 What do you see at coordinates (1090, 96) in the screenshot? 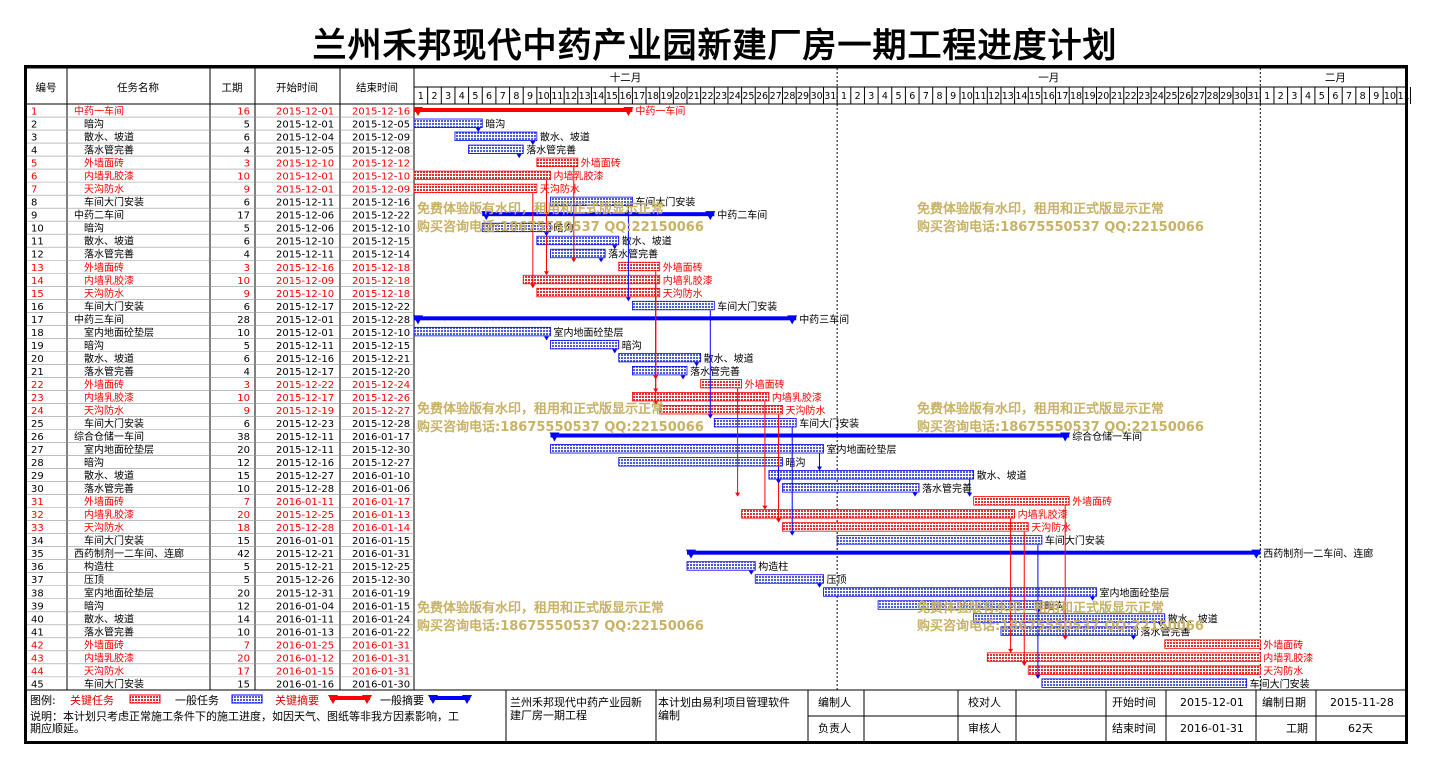
I see `day-label: 19` at bounding box center [1090, 96].